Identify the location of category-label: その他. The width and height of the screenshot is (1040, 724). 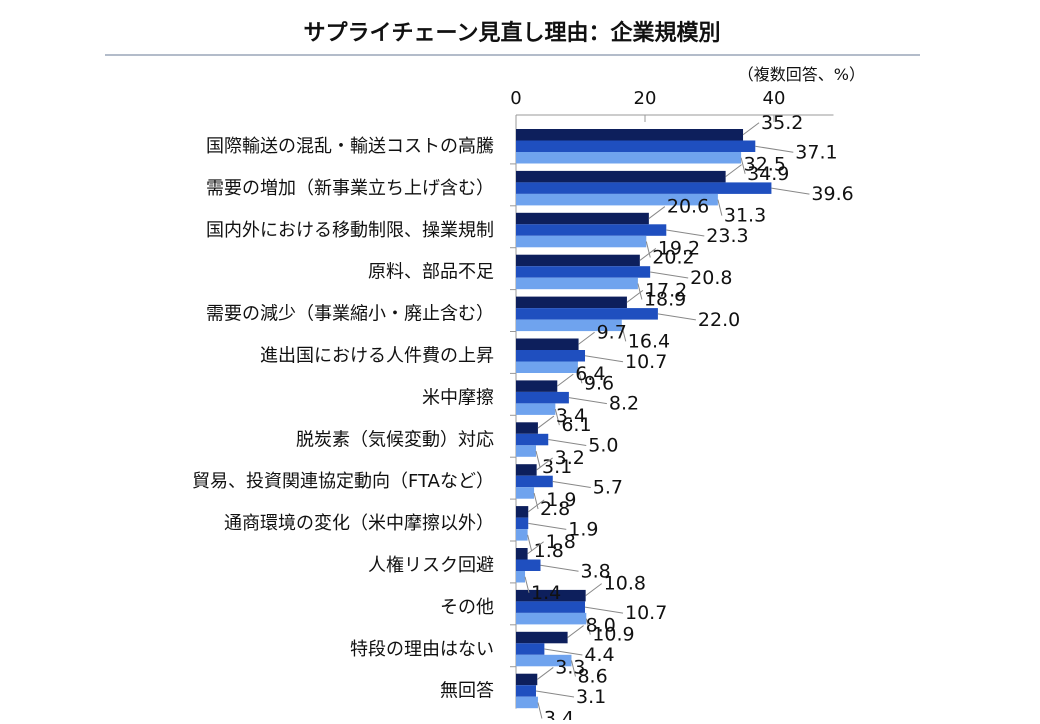
(467, 607).